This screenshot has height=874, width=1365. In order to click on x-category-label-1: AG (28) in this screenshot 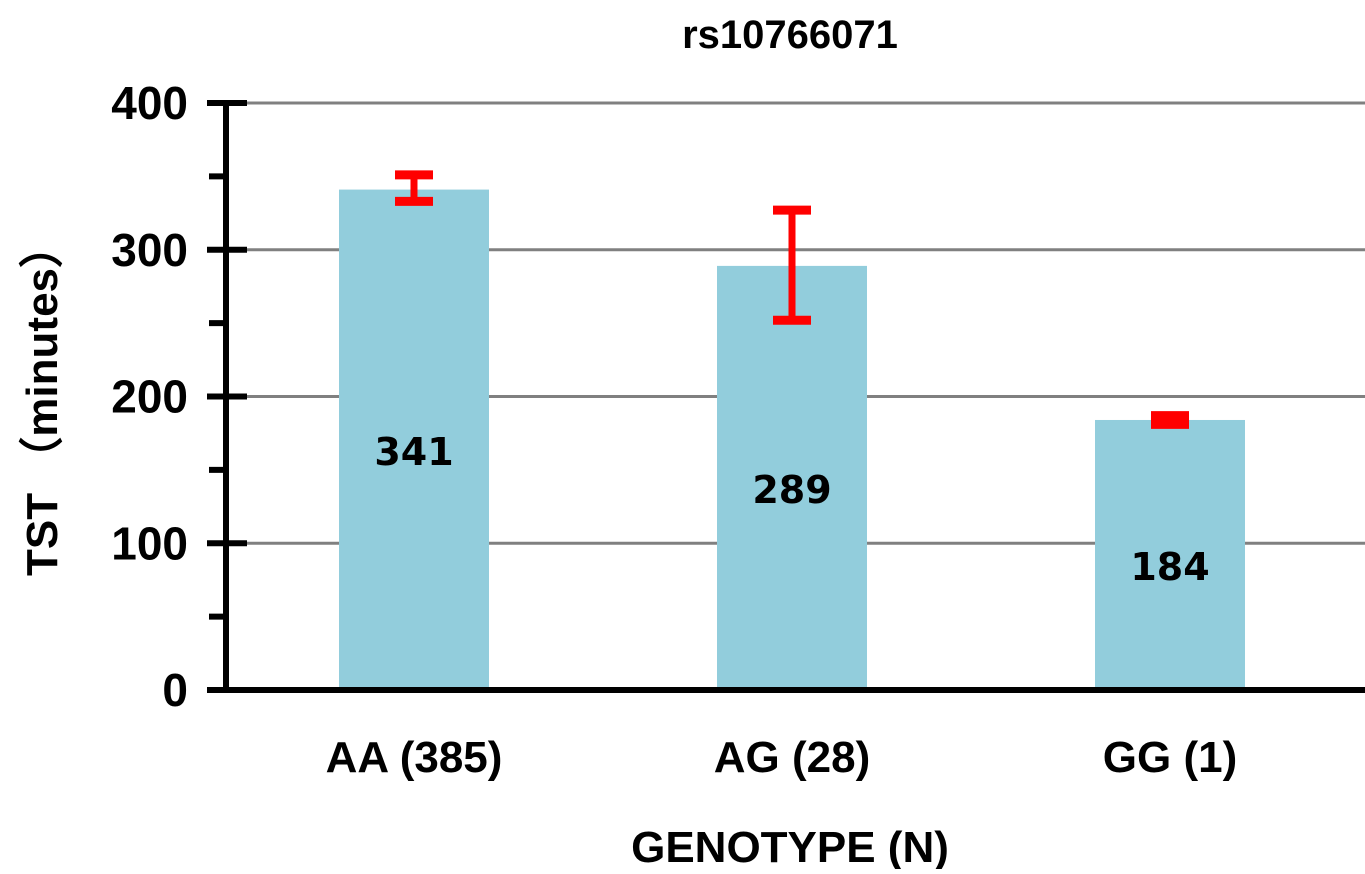, I will do `click(792, 757)`.